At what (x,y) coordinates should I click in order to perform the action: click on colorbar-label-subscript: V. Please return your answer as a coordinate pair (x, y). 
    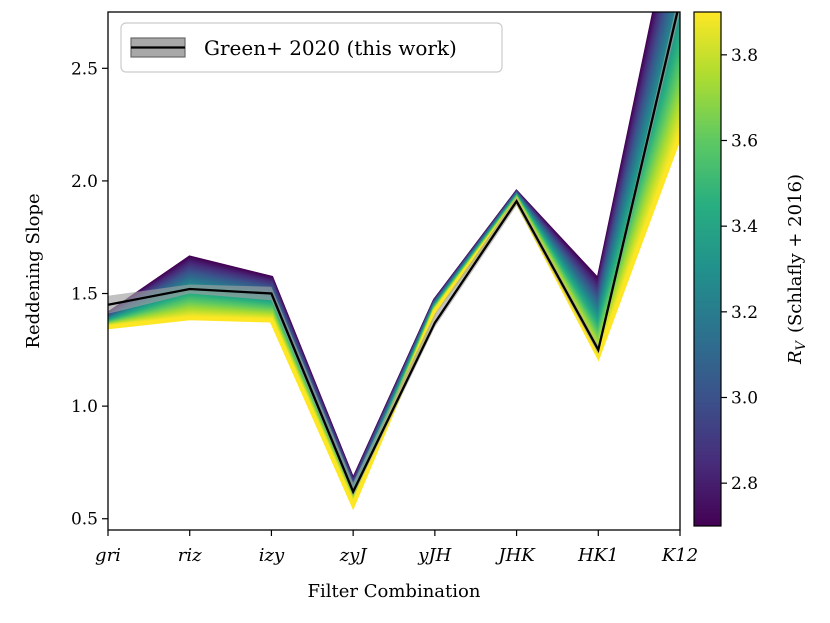
    Looking at the image, I should click on (801, 344).